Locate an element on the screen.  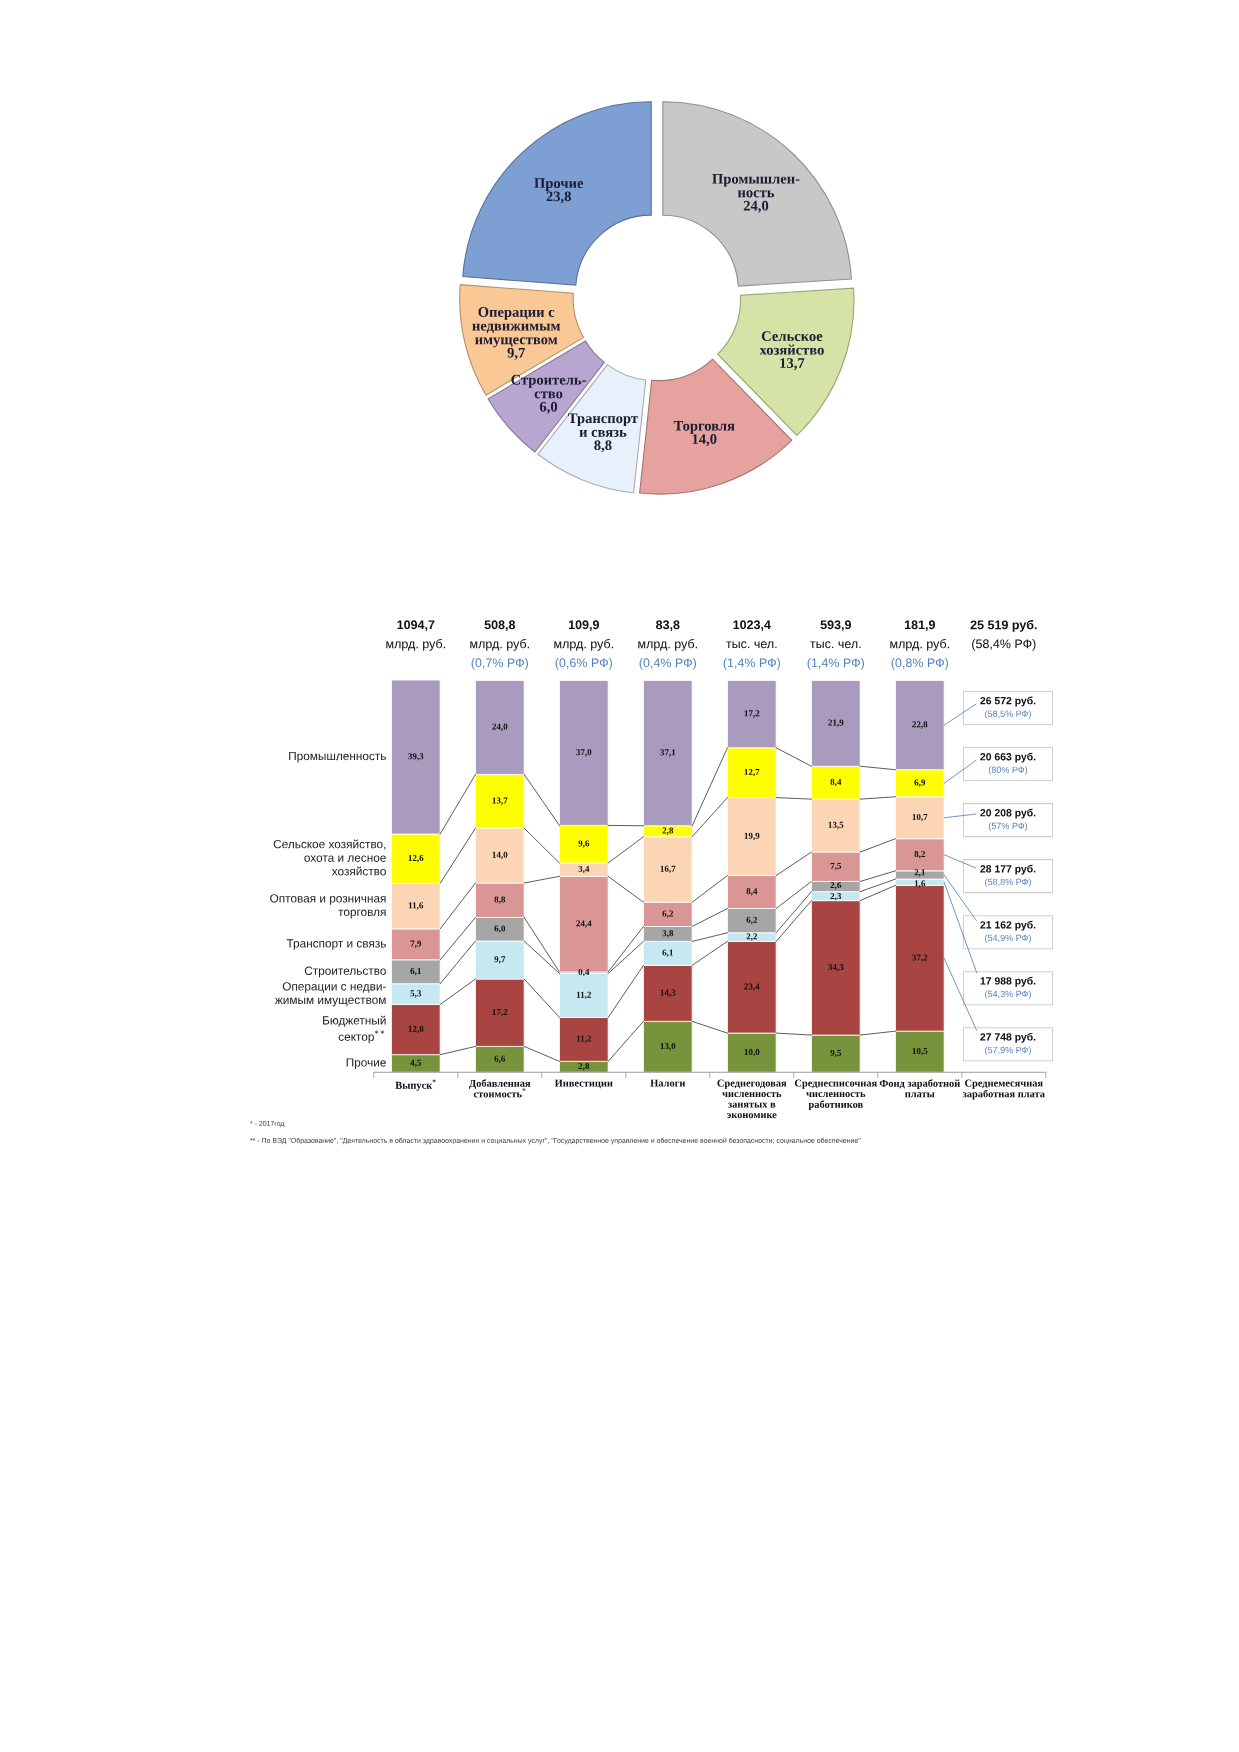
data-label: 23,8 is located at coordinates (558, 197).